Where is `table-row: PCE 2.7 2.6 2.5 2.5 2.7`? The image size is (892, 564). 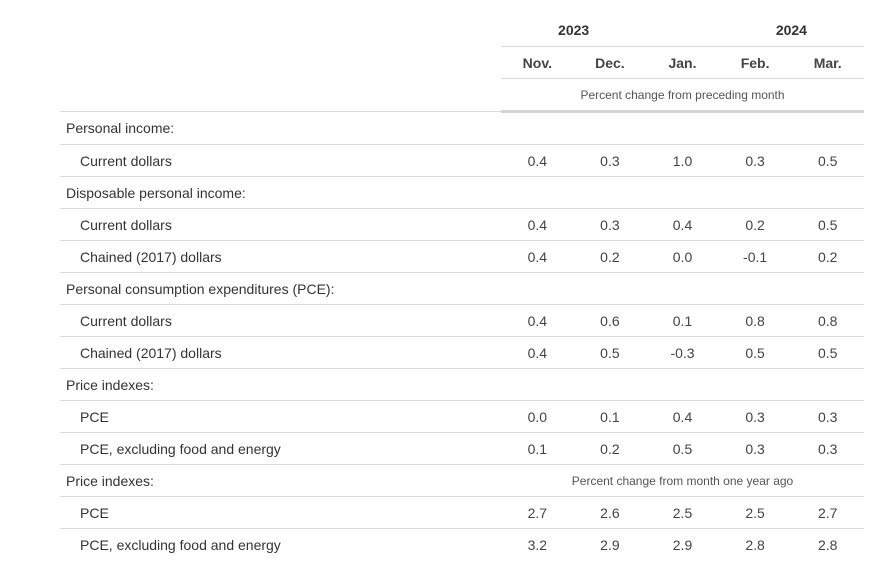
table-row: PCE 2.7 2.6 2.5 2.5 2.7 is located at coordinates (462, 512).